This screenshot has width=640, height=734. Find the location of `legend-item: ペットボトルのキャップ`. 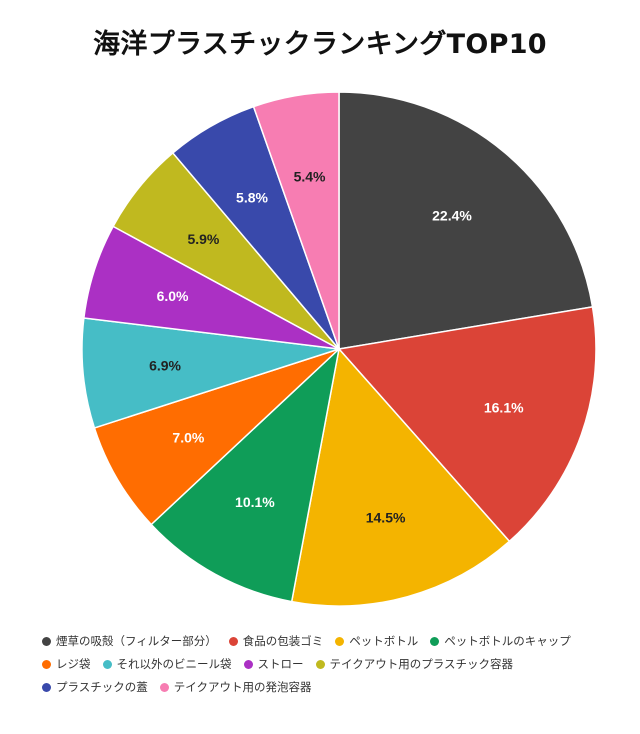

legend-item: ペットボトルのキャップ is located at coordinates (500, 641).